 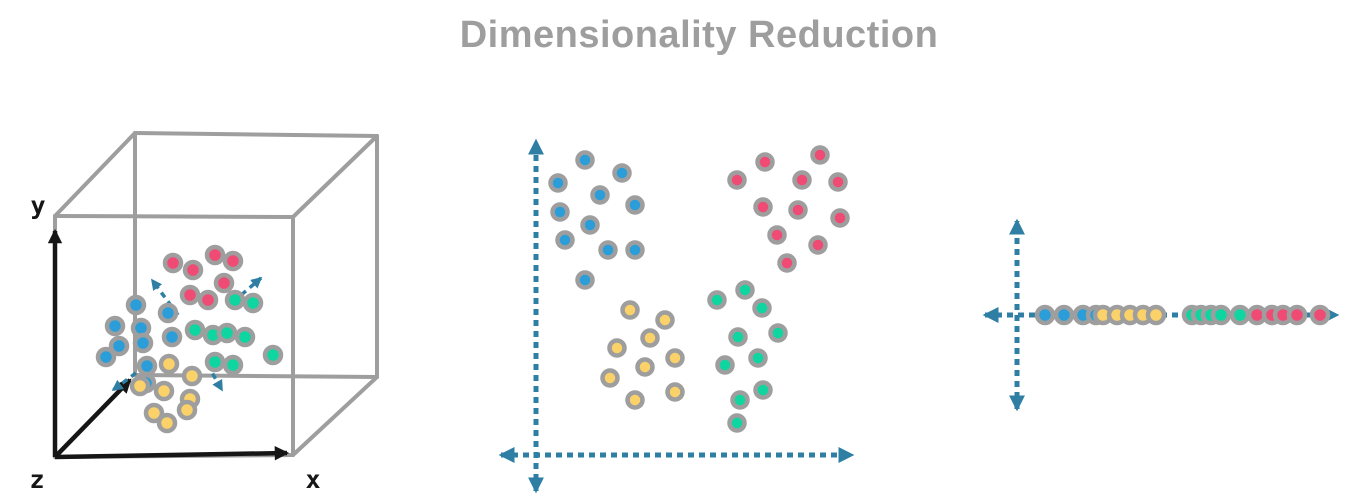 I want to click on axis-arrow-z, so click(x=92, y=418).